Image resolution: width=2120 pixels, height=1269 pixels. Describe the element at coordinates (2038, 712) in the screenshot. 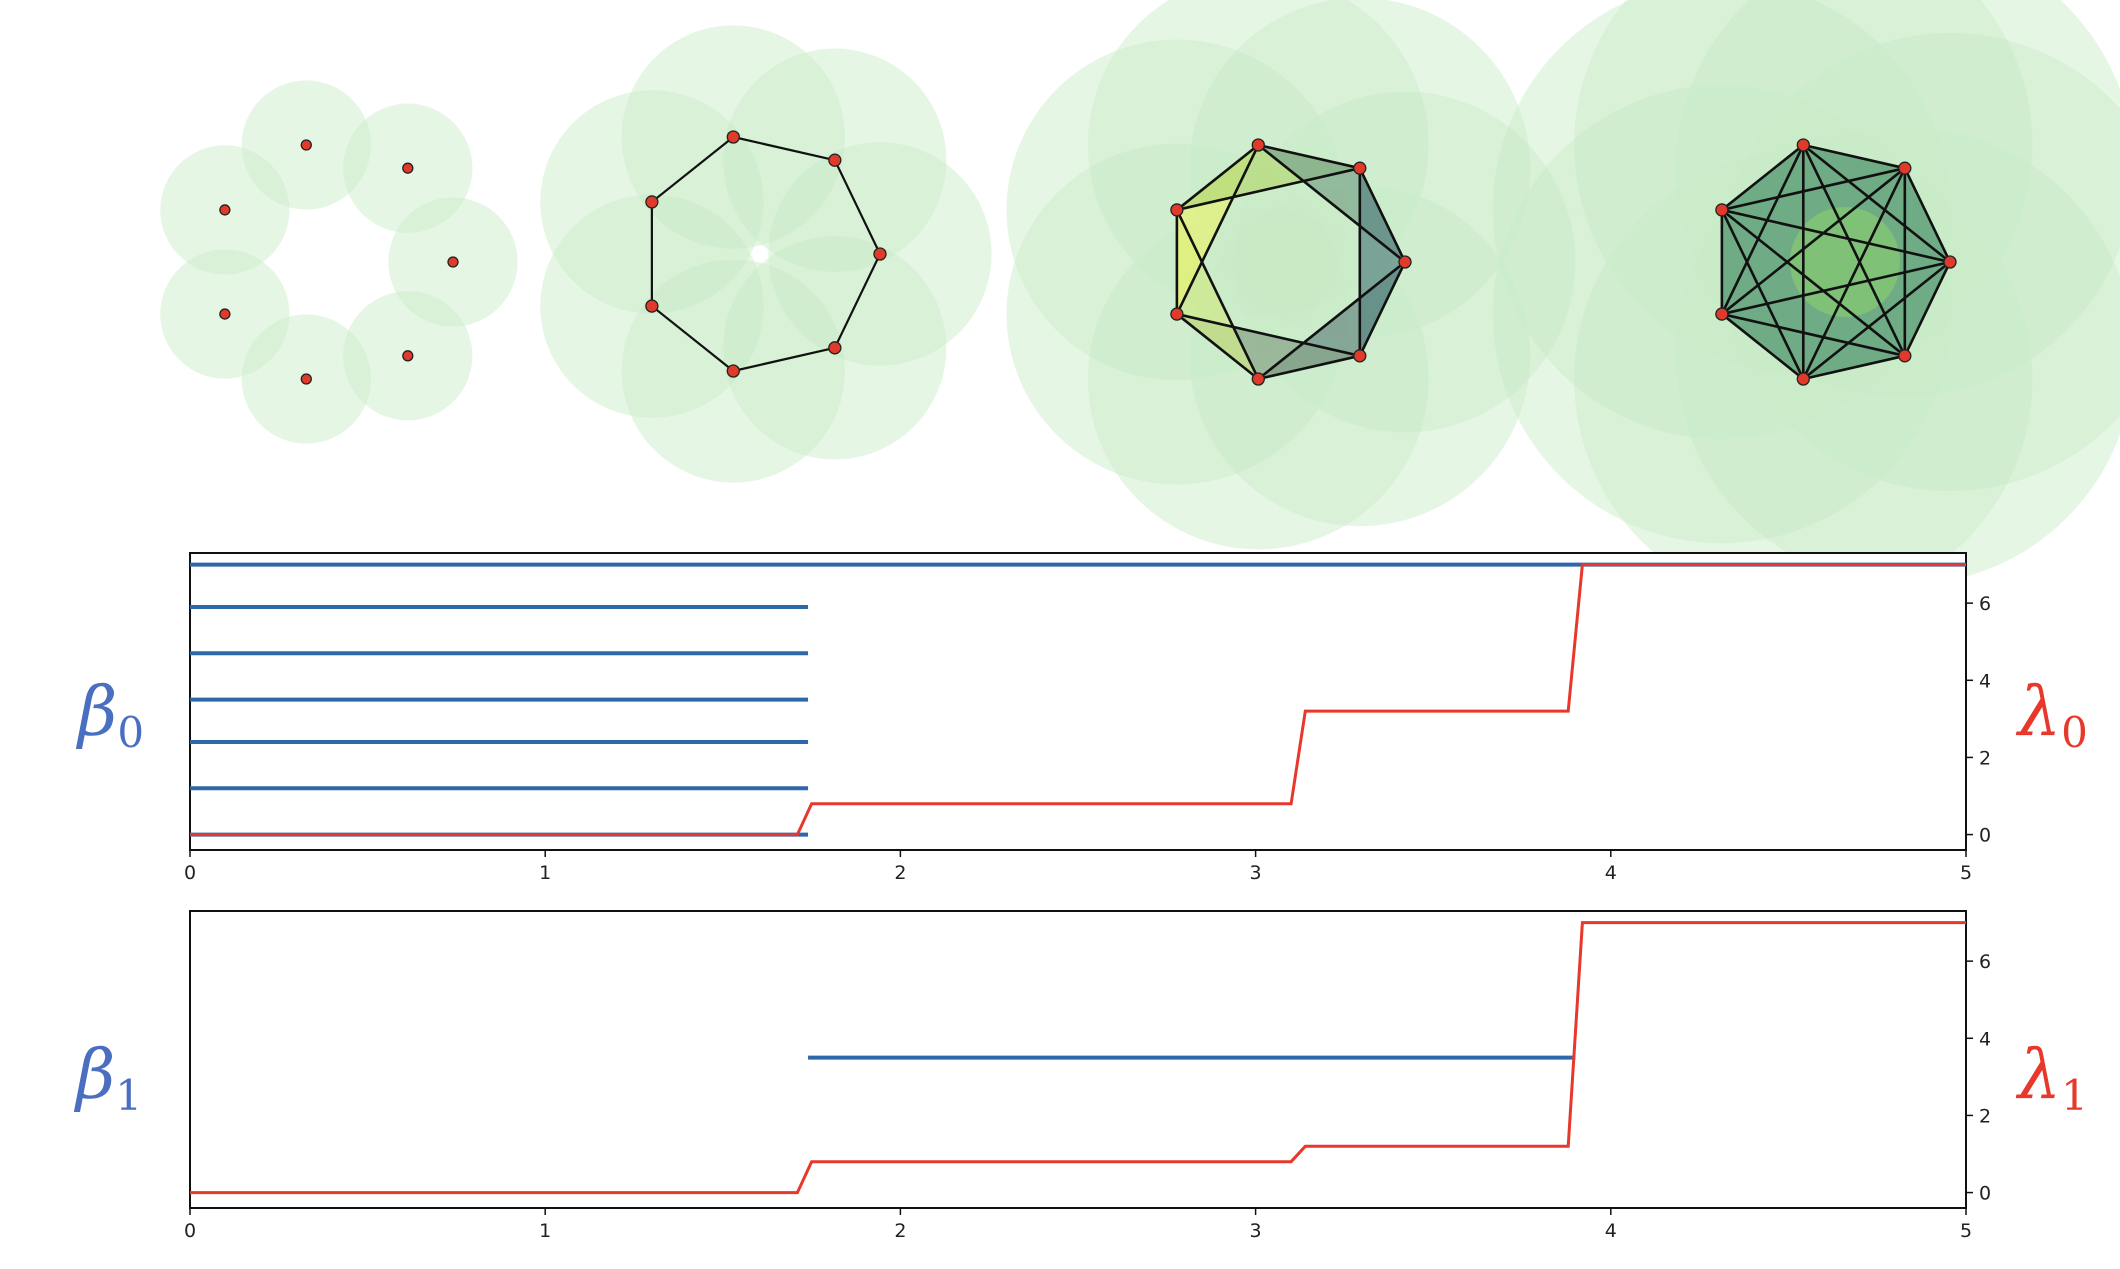

I see `lambda0-symbol: λ` at that location.